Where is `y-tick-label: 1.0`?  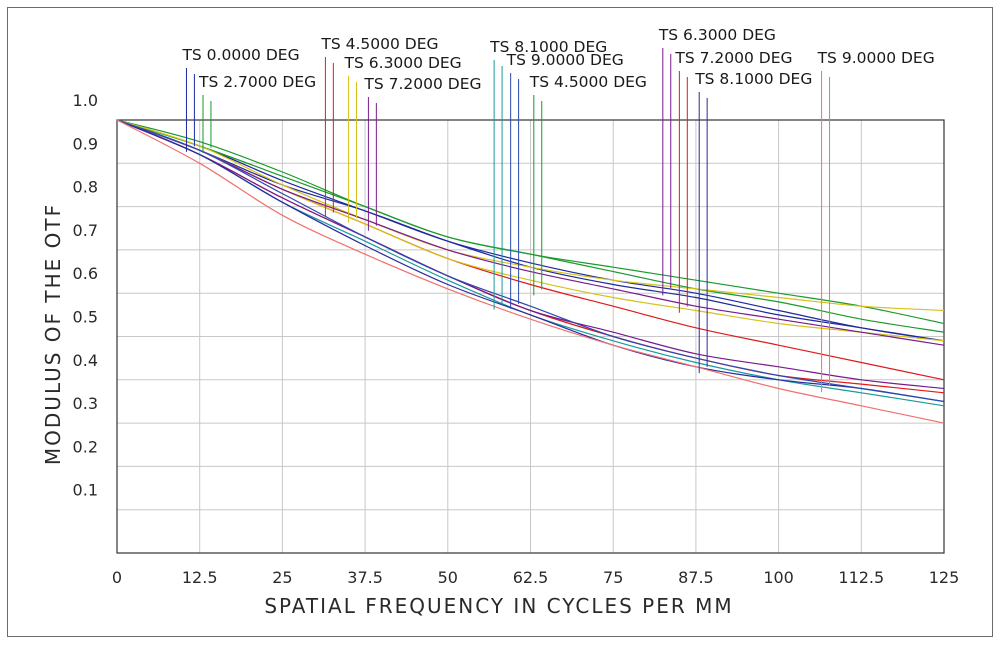 y-tick-label: 1.0 is located at coordinates (85, 100).